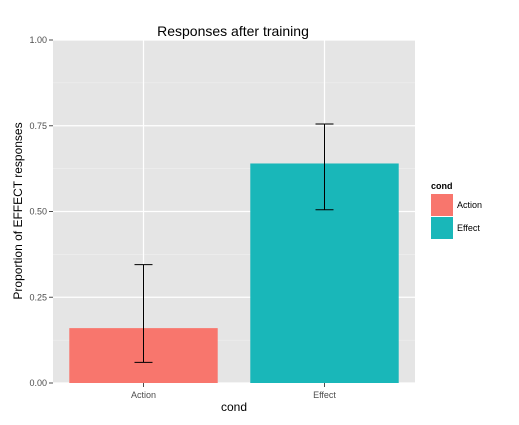 This screenshot has height=425, width=519. I want to click on legend: cond Action Effect, so click(456, 210).